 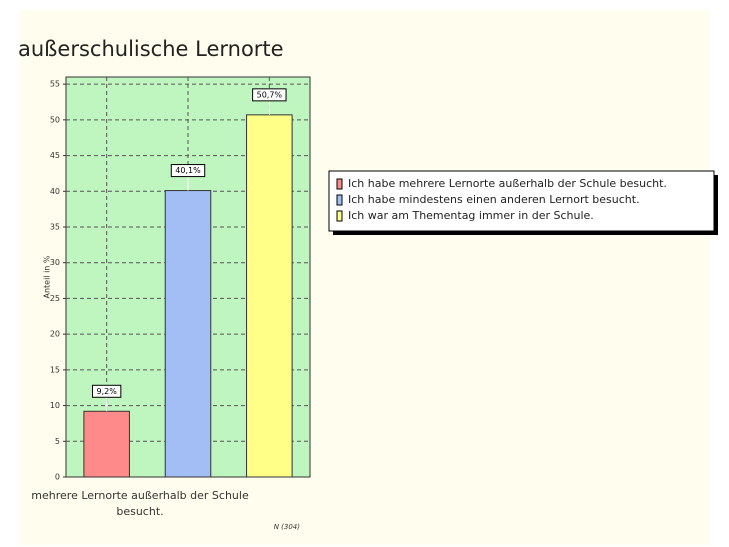 What do you see at coordinates (287, 527) in the screenshot?
I see `note: N (304)` at bounding box center [287, 527].